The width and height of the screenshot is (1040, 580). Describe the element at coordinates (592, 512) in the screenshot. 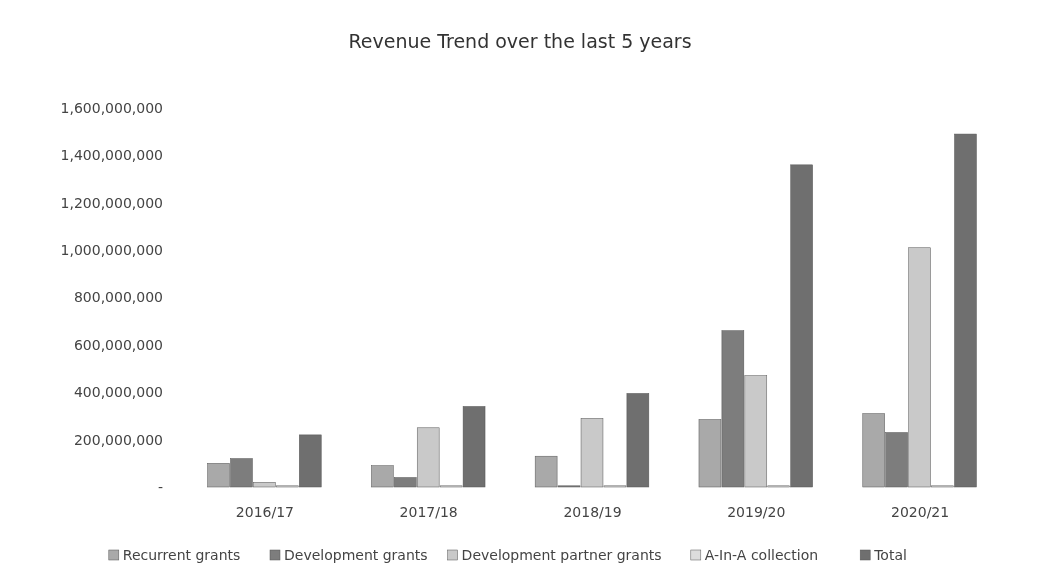

I see `x-tick-label: 2018/19` at that location.